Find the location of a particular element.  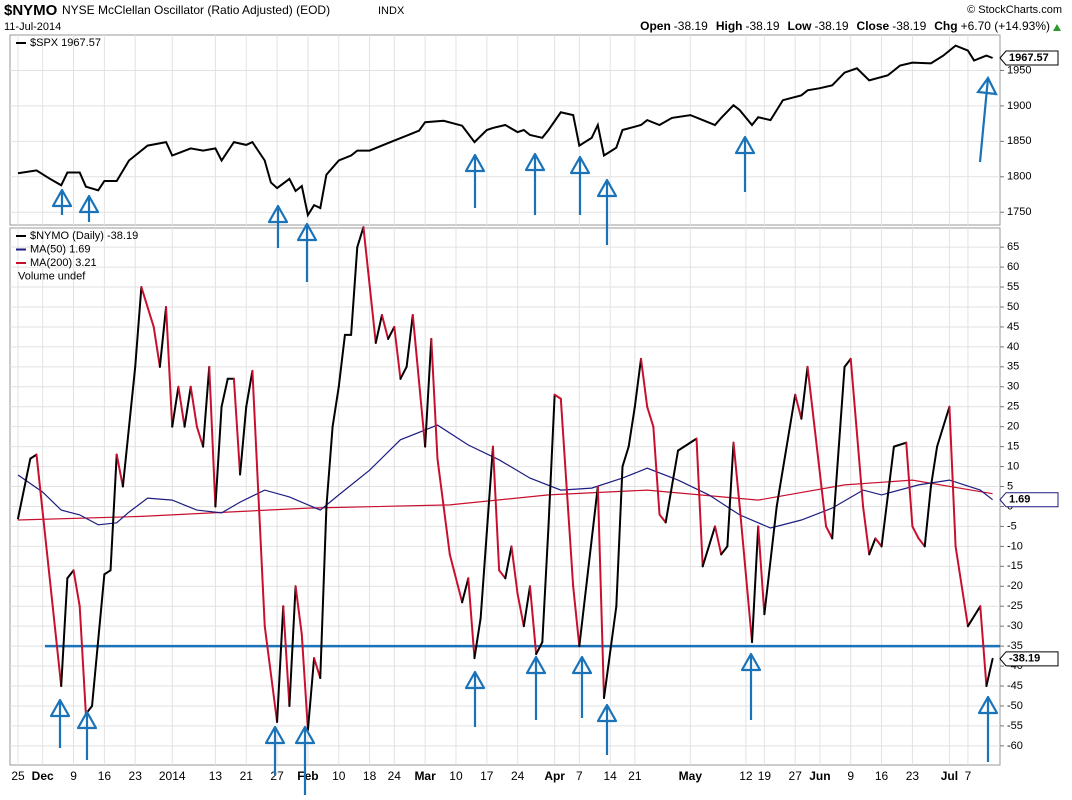

y-tick-label: -15 is located at coordinates (1015, 566).